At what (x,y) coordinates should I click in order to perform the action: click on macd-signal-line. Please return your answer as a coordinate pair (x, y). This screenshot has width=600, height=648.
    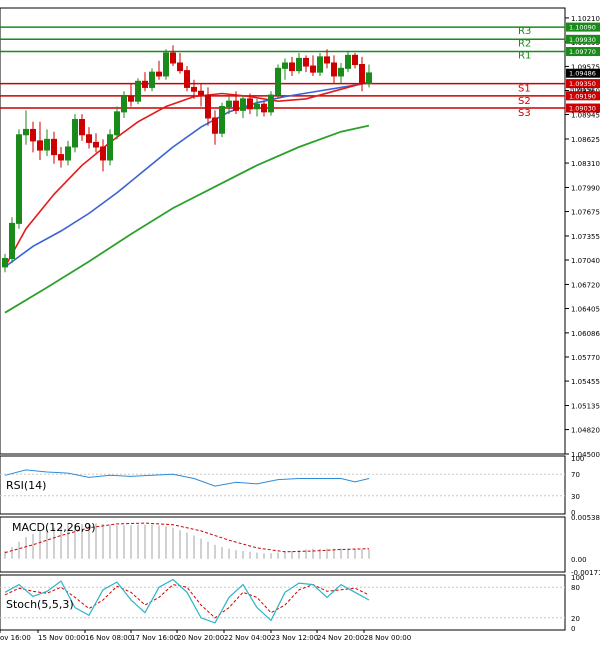
    Looking at the image, I should click on (187, 538).